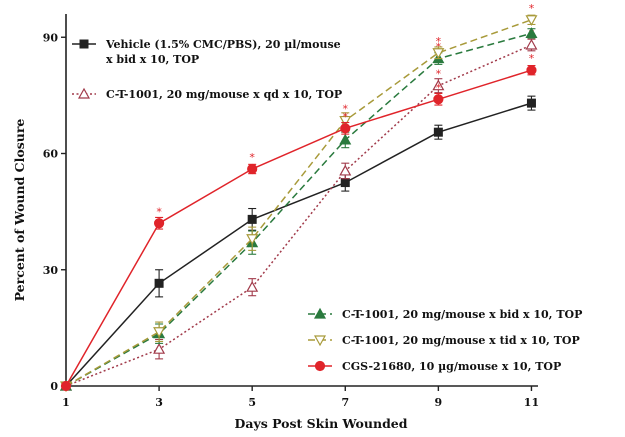  I want to click on x-tick-label: 11, so click(531, 402).